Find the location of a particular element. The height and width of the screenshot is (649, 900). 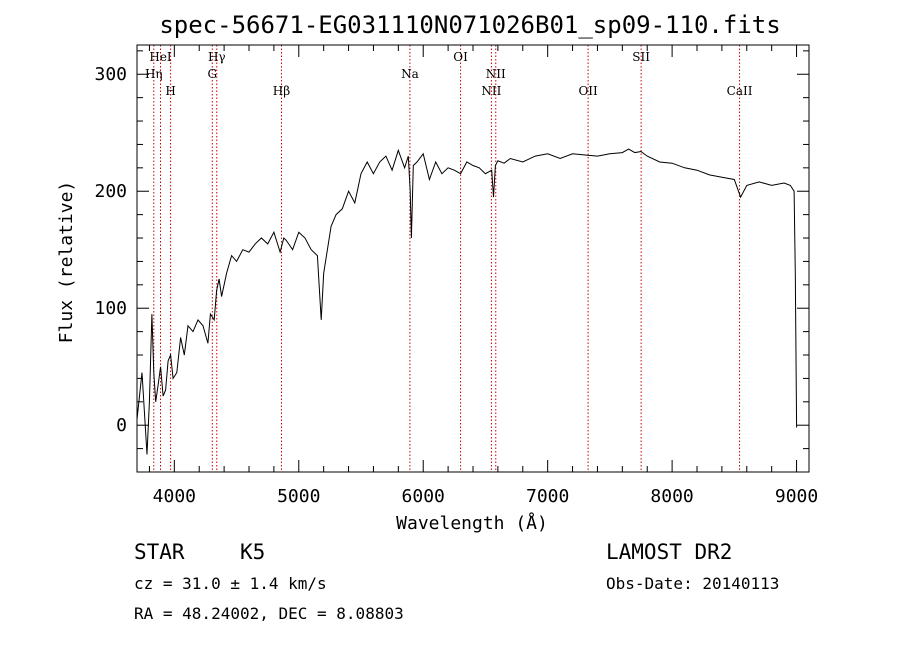

object-type: STAR is located at coordinates (159, 552).